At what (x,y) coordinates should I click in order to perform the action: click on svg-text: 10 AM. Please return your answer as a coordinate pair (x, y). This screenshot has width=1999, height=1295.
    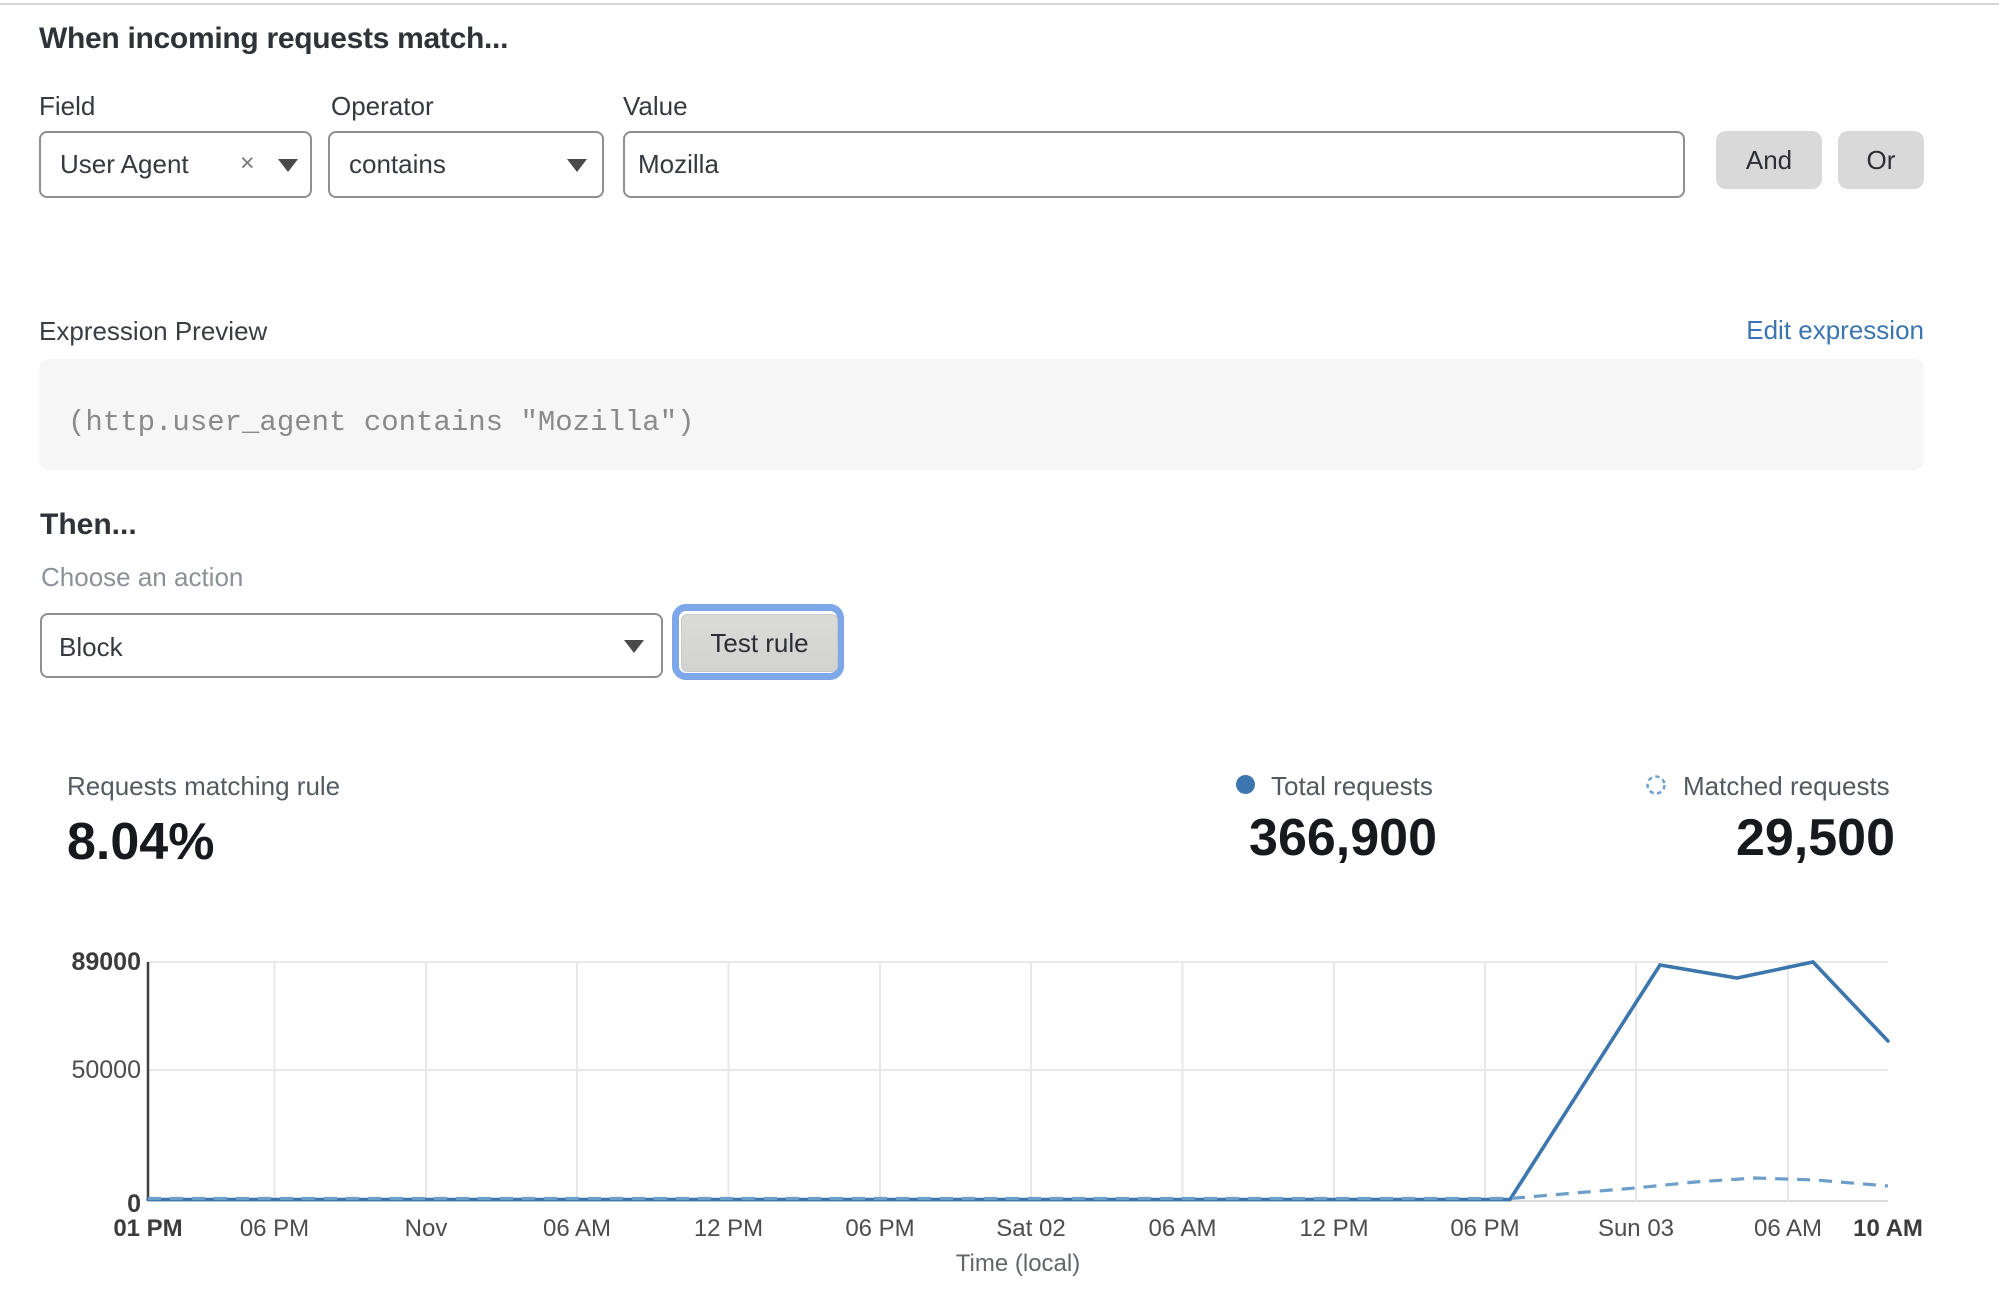
    Looking at the image, I should click on (1888, 1228).